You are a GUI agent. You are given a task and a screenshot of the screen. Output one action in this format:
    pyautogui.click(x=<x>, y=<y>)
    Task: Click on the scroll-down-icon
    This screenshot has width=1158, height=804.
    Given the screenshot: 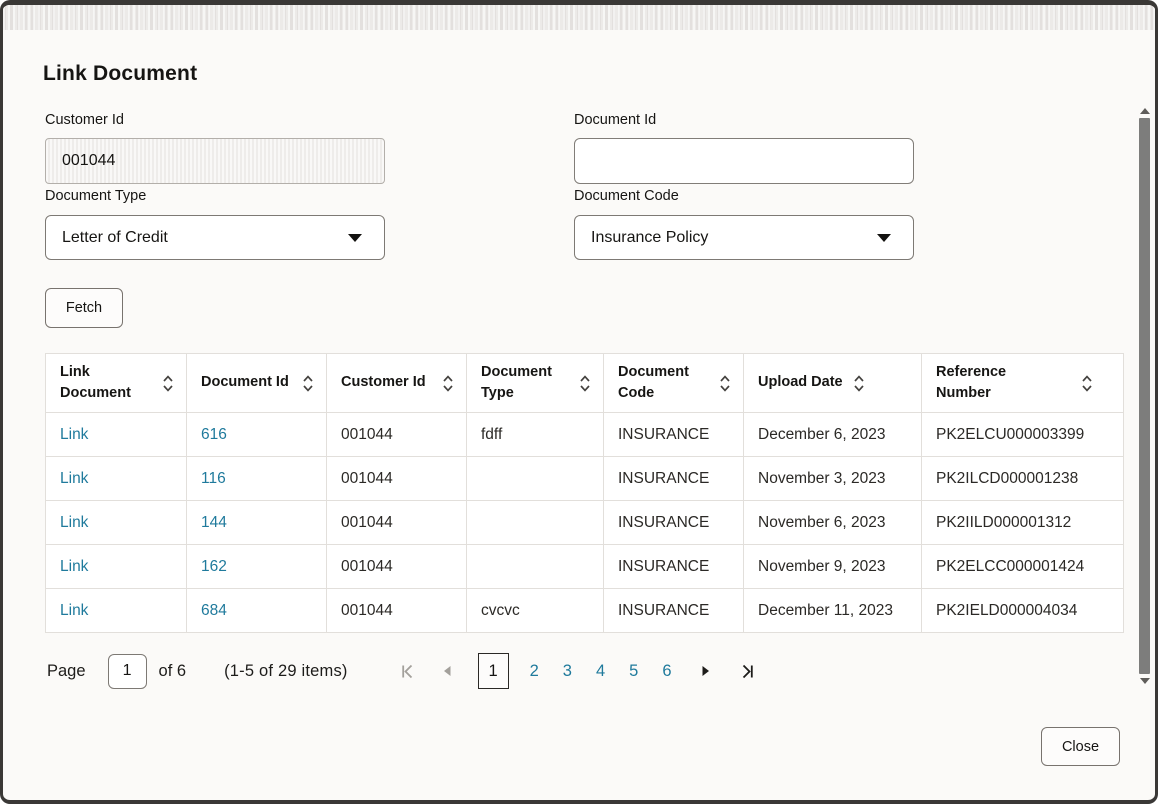 What is the action you would take?
    pyautogui.click(x=1144, y=681)
    